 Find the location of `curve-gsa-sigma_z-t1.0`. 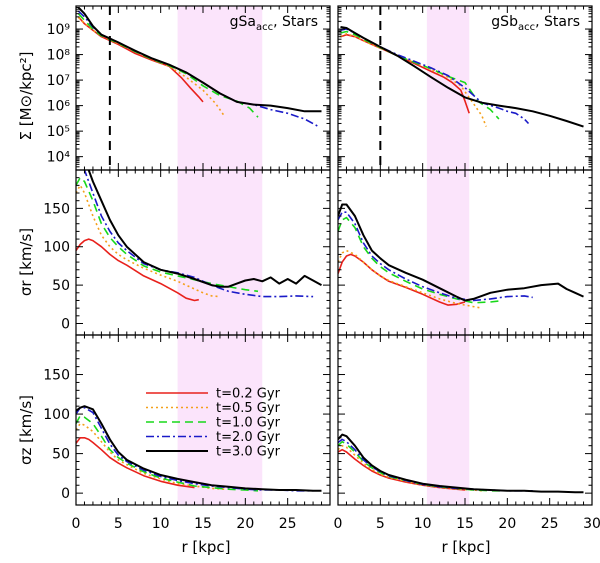

curve-gsa-sigma_z-t1.0 is located at coordinates (167, 453).